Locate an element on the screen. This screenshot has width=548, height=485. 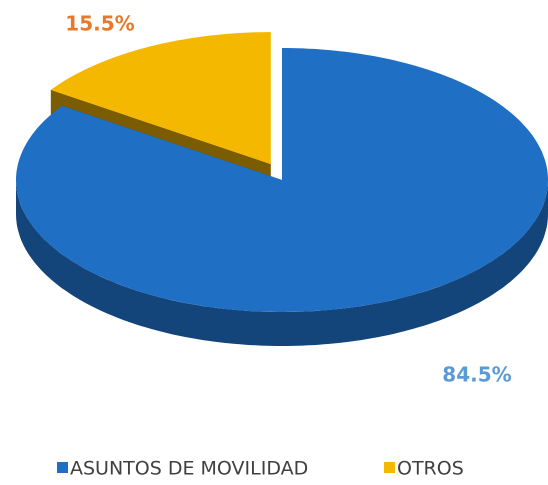
legend-label: OTROS is located at coordinates (430, 469).